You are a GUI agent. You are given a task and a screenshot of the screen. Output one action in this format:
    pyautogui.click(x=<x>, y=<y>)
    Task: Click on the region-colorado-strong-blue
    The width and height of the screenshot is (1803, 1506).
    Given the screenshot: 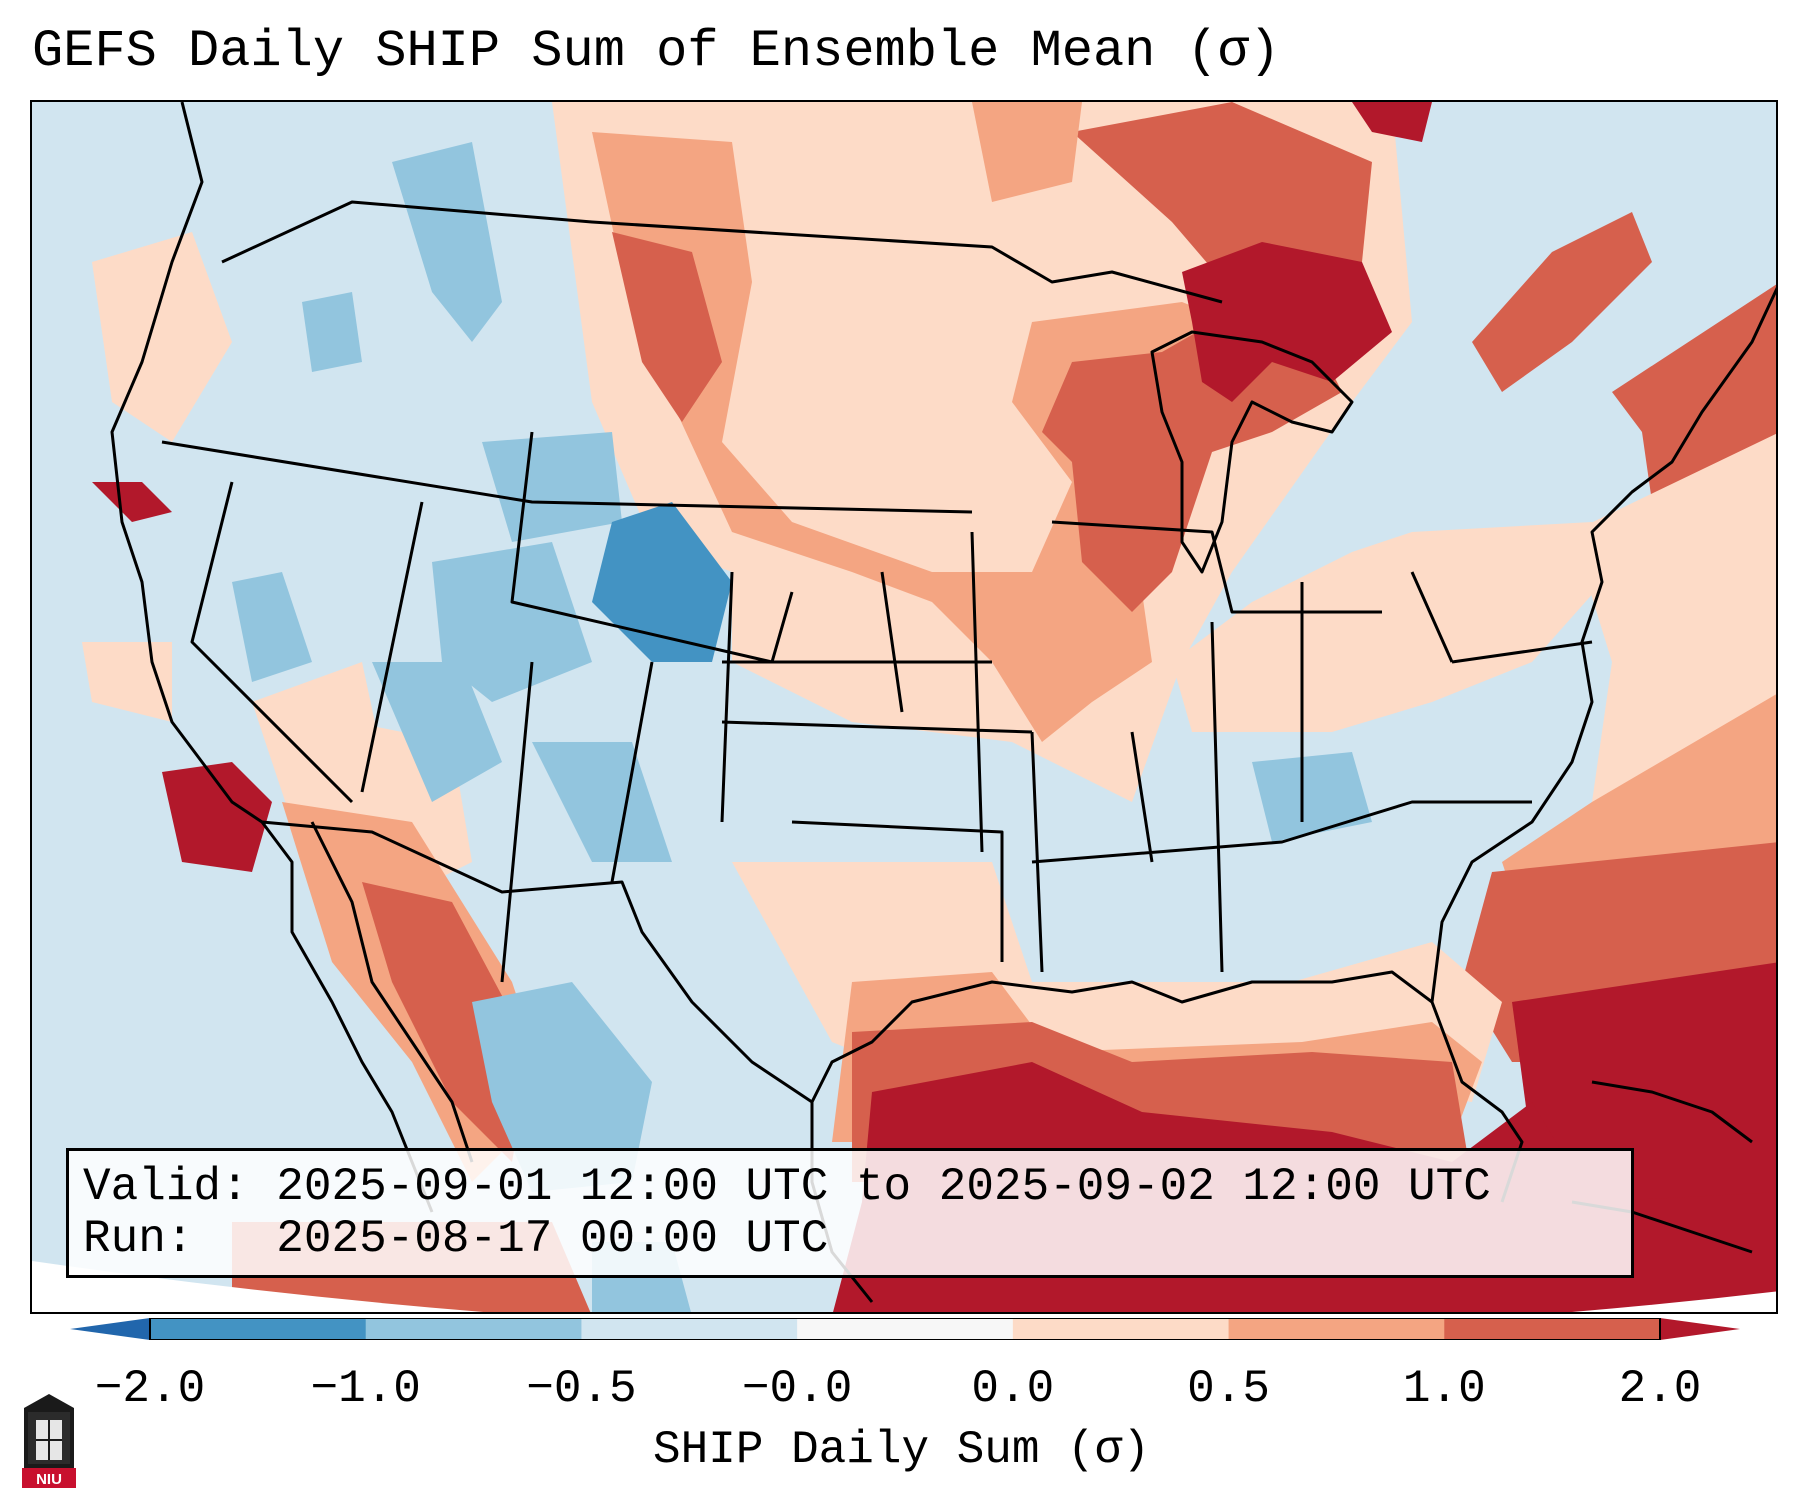 What is the action you would take?
    pyautogui.click(x=662, y=582)
    